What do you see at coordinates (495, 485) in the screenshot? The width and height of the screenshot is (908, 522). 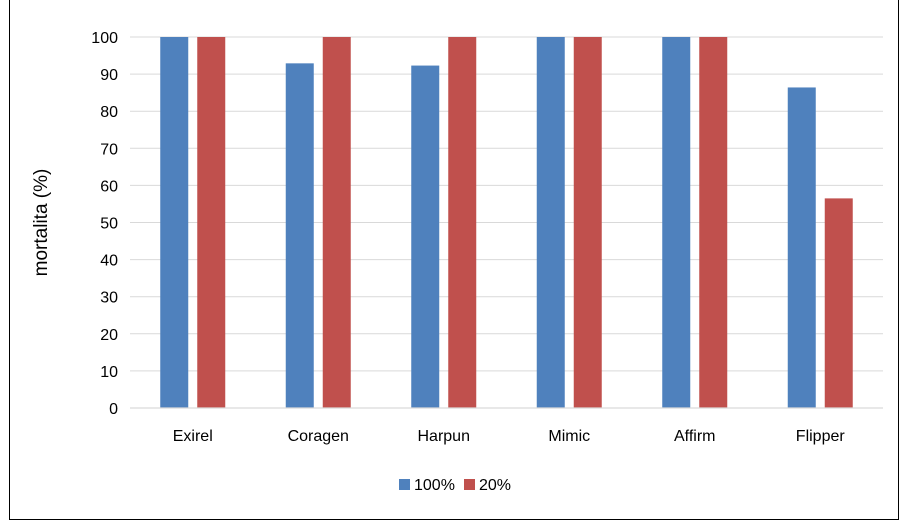 I see `legend-label-20pct: 20%` at bounding box center [495, 485].